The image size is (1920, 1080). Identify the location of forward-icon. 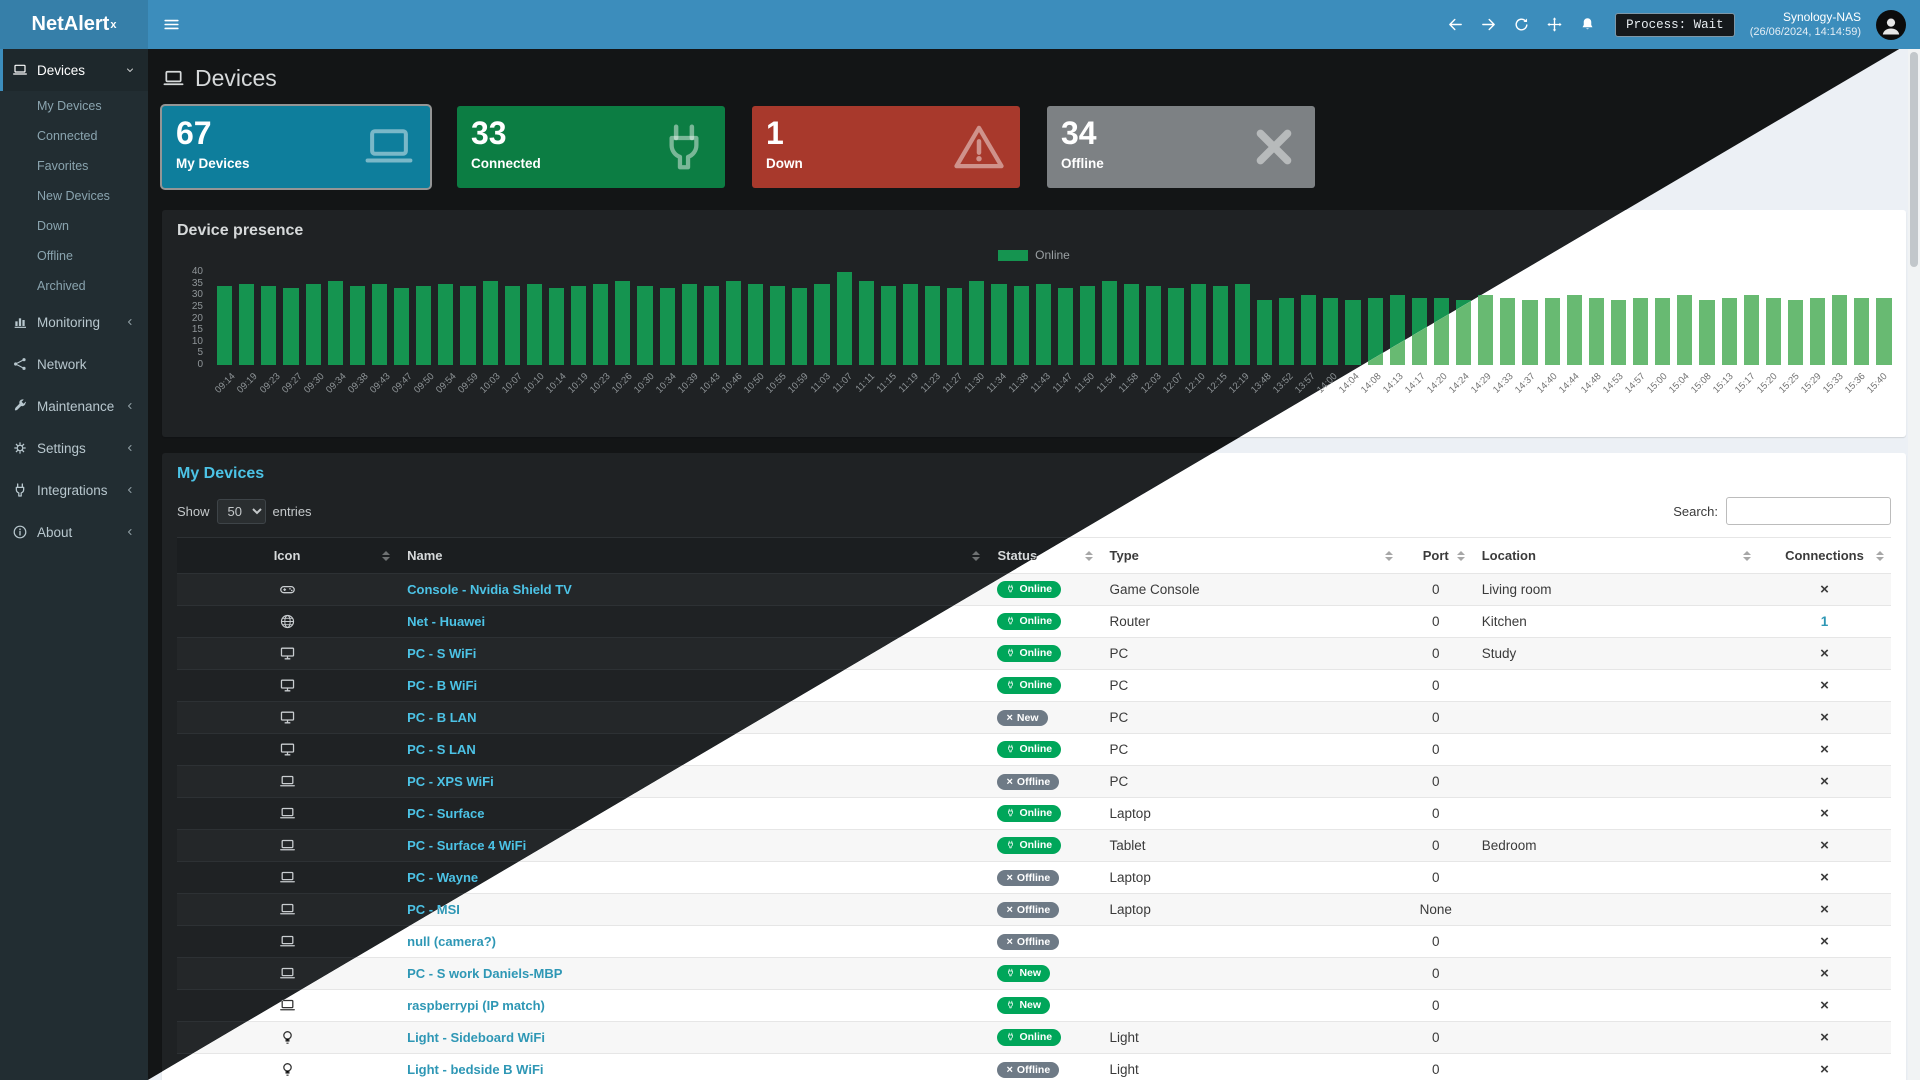
(1488, 24).